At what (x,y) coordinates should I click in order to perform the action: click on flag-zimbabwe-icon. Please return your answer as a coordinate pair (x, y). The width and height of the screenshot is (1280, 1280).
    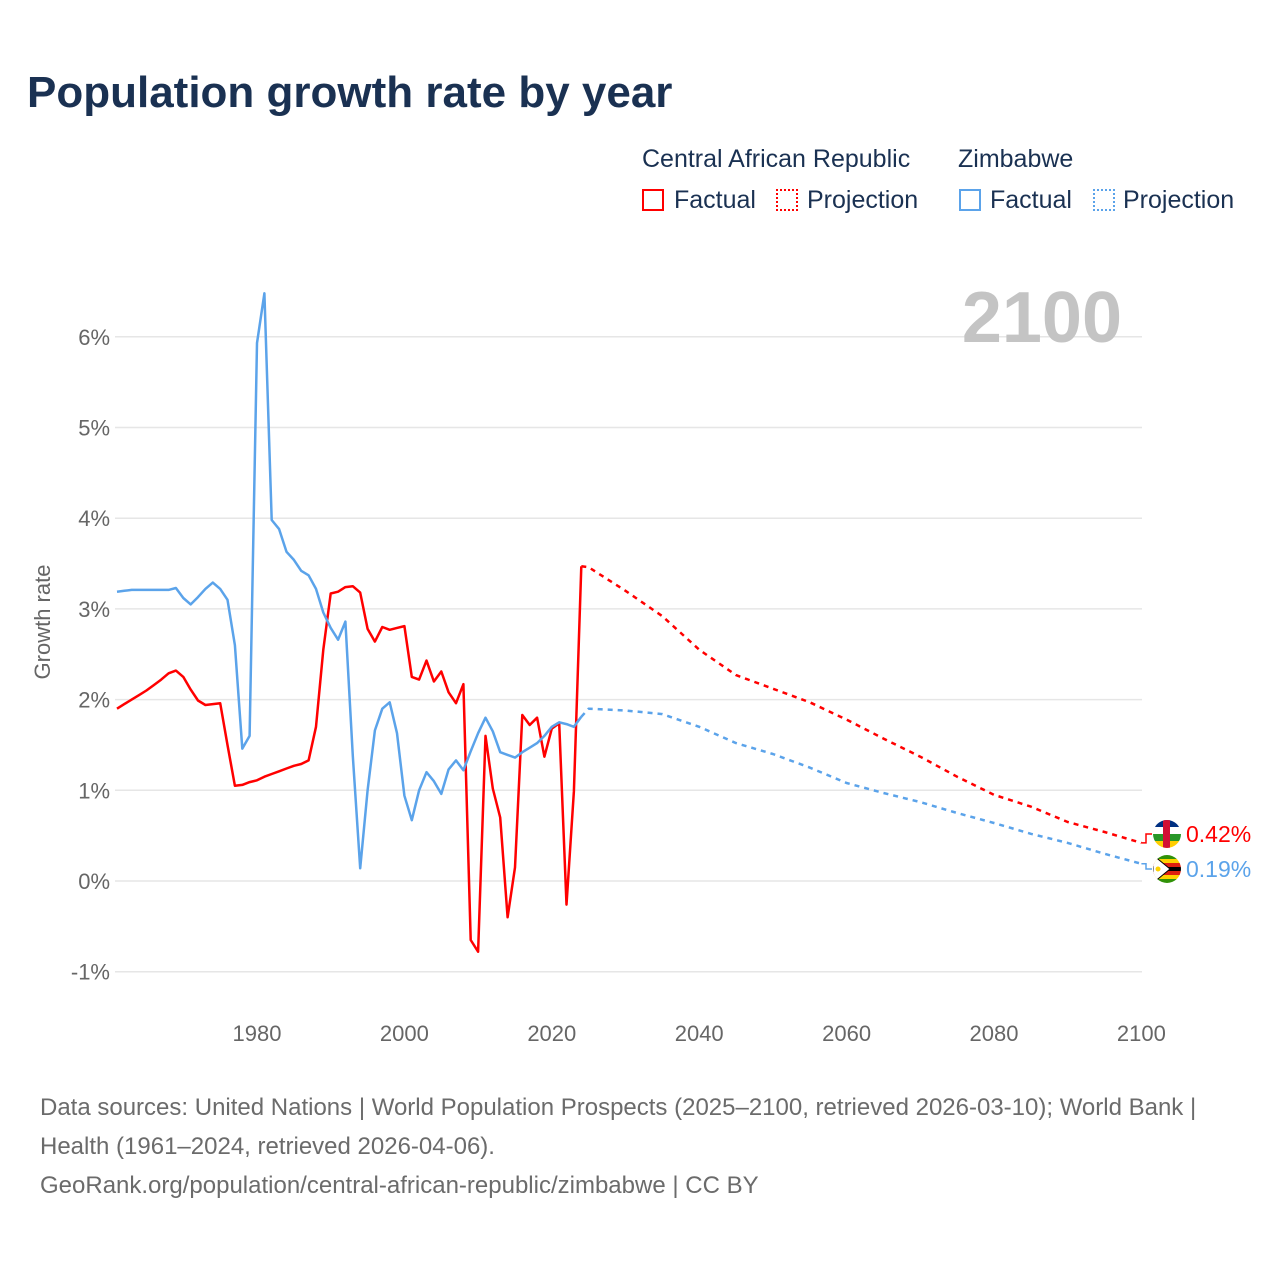
    Looking at the image, I should click on (1167, 869).